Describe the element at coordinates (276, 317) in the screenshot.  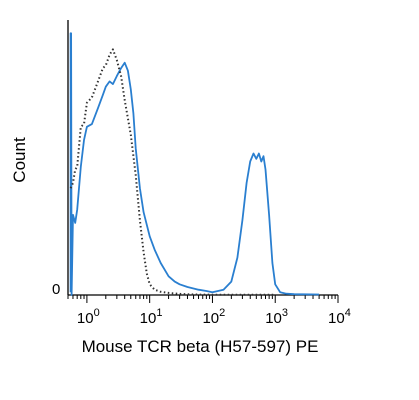
I see `x-tick-label: 10³` at that location.